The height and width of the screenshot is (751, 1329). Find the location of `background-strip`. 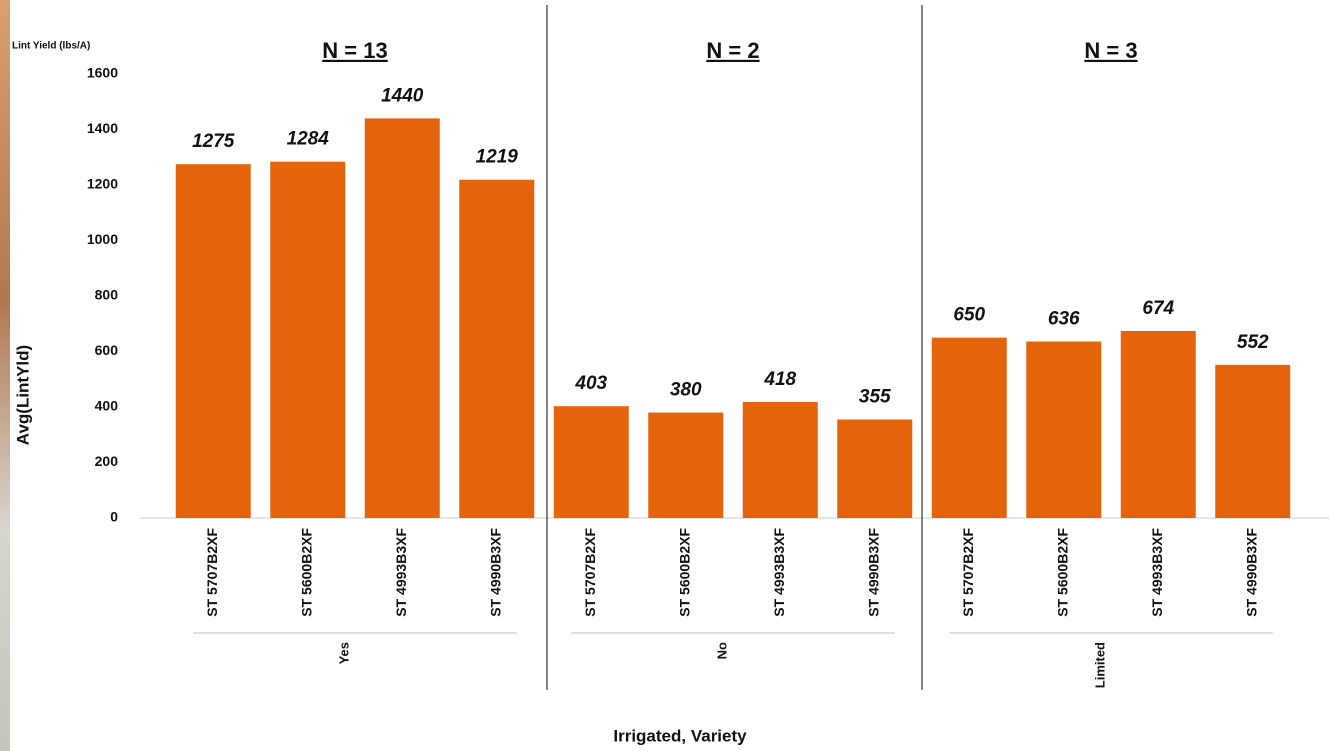

background-strip is located at coordinates (5, 375).